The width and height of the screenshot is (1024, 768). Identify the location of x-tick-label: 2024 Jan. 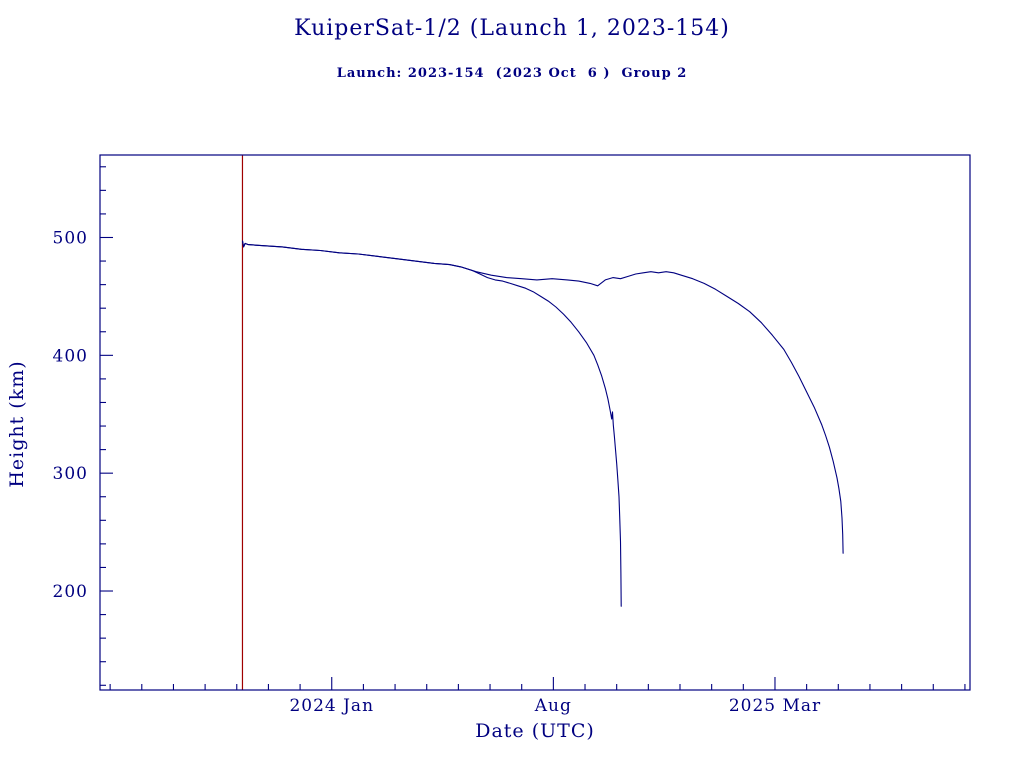
(331, 706).